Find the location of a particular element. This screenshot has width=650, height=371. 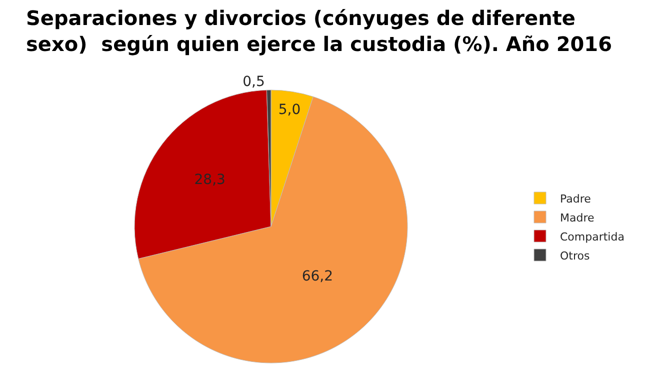

legend-label: Padre is located at coordinates (576, 199).